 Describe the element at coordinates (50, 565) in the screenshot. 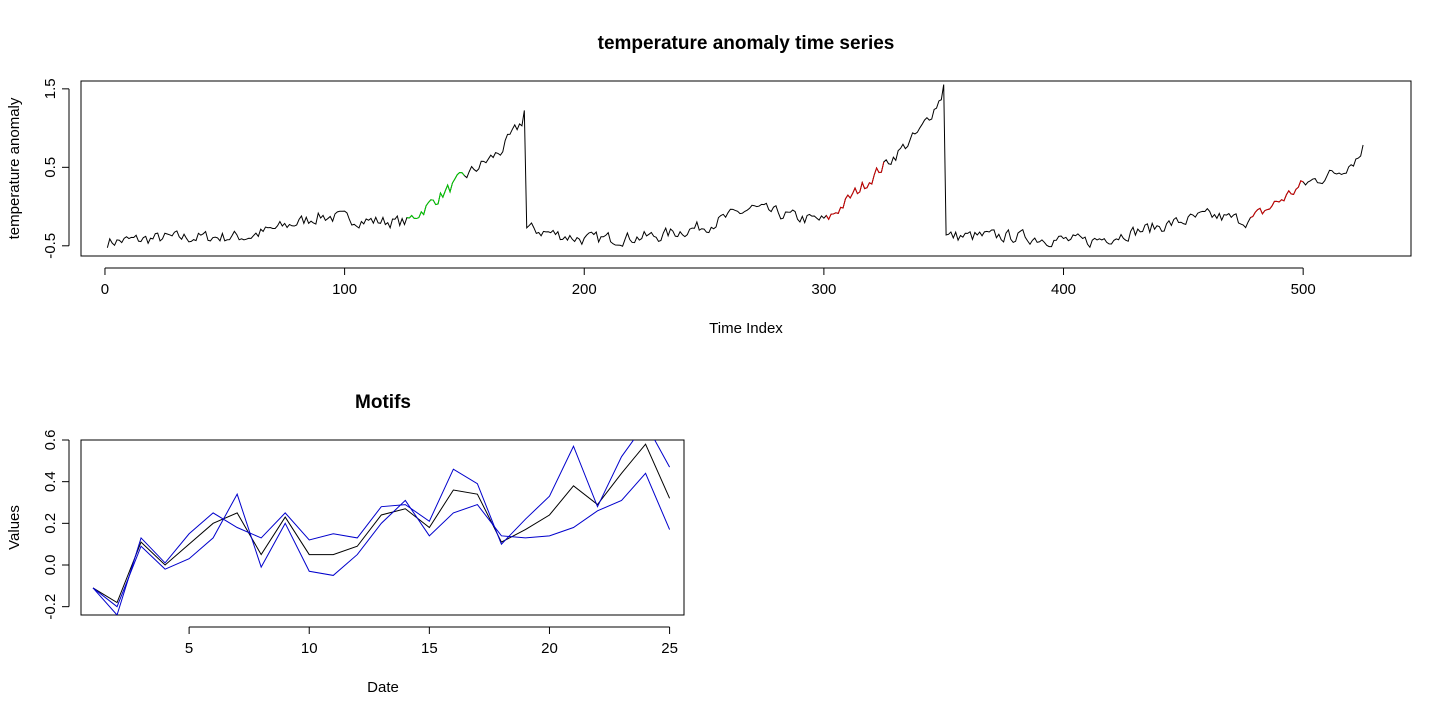

I see `motifs-y-tick-label: 0.0` at that location.